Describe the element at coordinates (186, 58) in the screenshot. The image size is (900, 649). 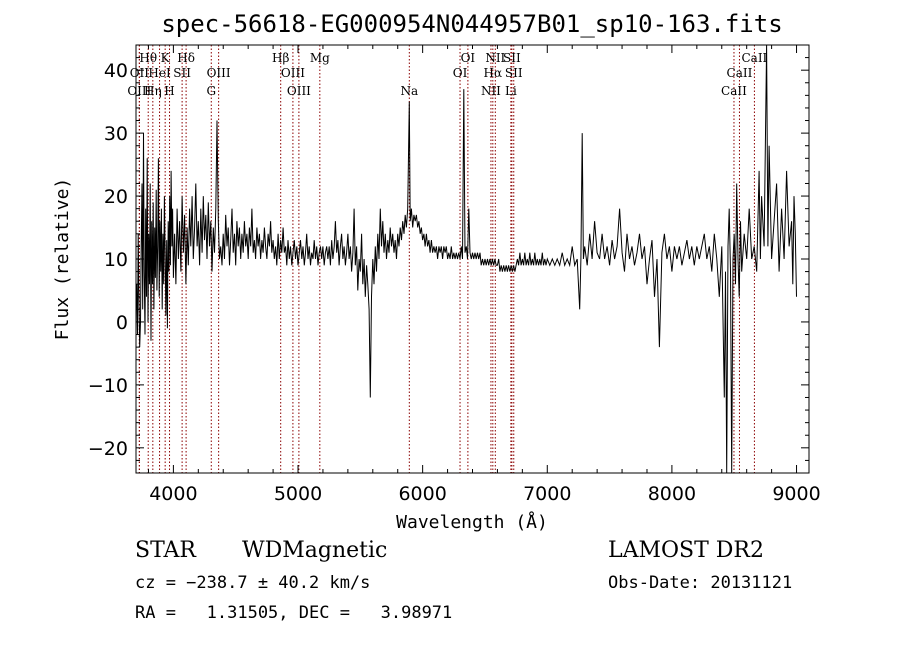
I see `spectral-line-label: Hδ` at that location.